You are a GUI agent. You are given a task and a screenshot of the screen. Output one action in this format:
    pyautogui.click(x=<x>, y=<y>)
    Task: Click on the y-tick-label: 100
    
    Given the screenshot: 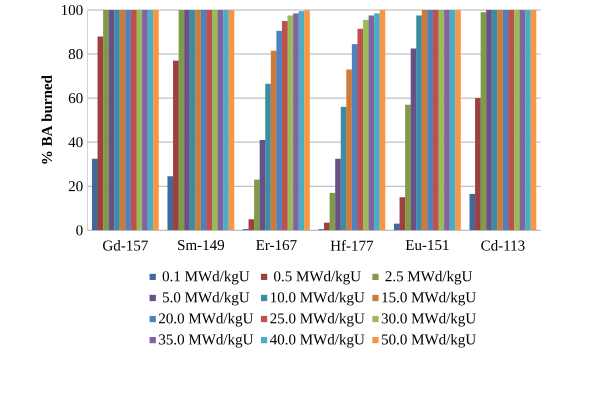 What is the action you would take?
    pyautogui.click(x=72, y=10)
    